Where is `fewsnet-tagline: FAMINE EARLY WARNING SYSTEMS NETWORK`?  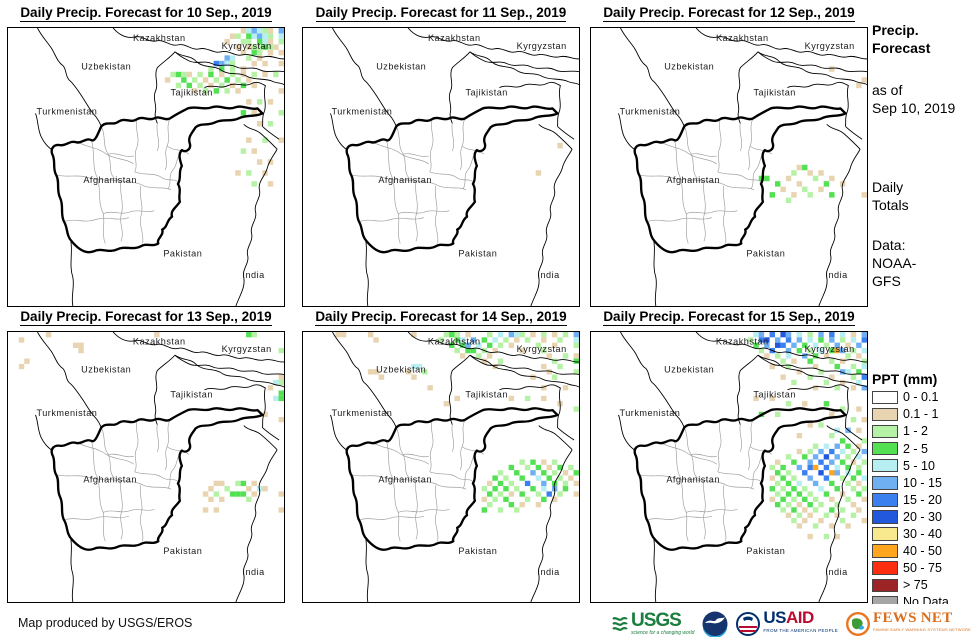 fewsnet-tagline: FAMINE EARLY WARNING SYSTEMS NETWORK is located at coordinates (922, 629).